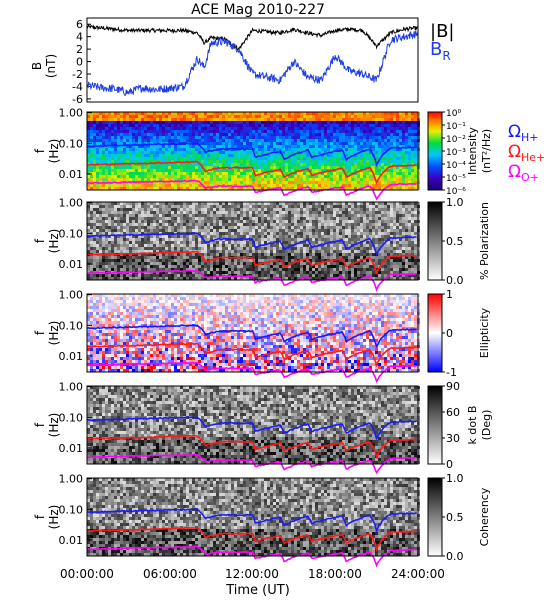 The height and width of the screenshot is (600, 550). I want to click on spectrogram-panel-5: 1.00 0.10 0.01 f (Hz) 1.0 0.5 0.0 Coherency, so click(262, 520).